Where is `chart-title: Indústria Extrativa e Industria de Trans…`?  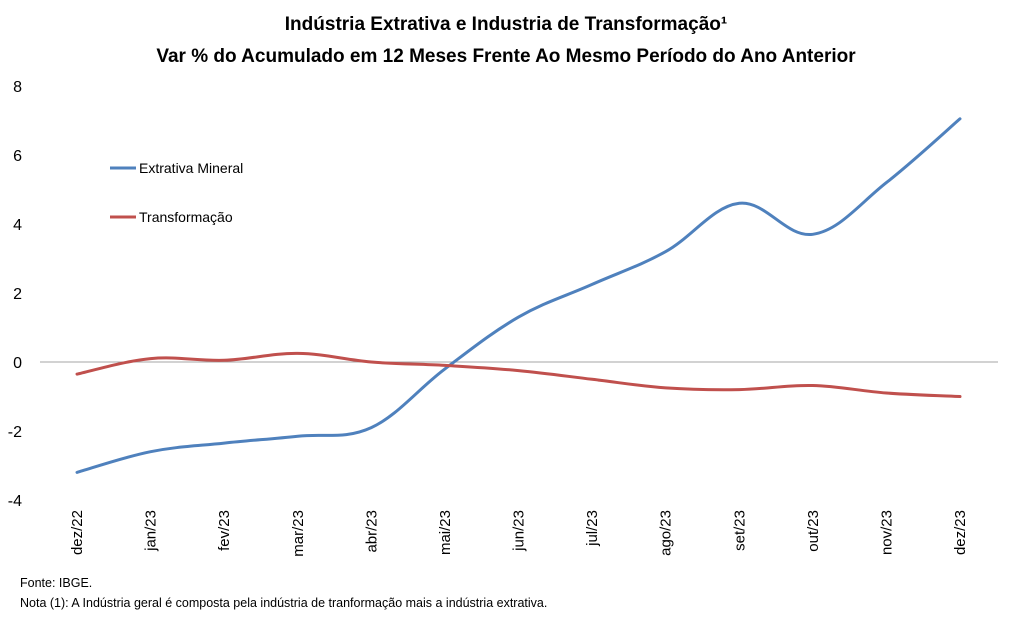
chart-title: Indústria Extrativa e Industria de Trans… is located at coordinates (506, 24).